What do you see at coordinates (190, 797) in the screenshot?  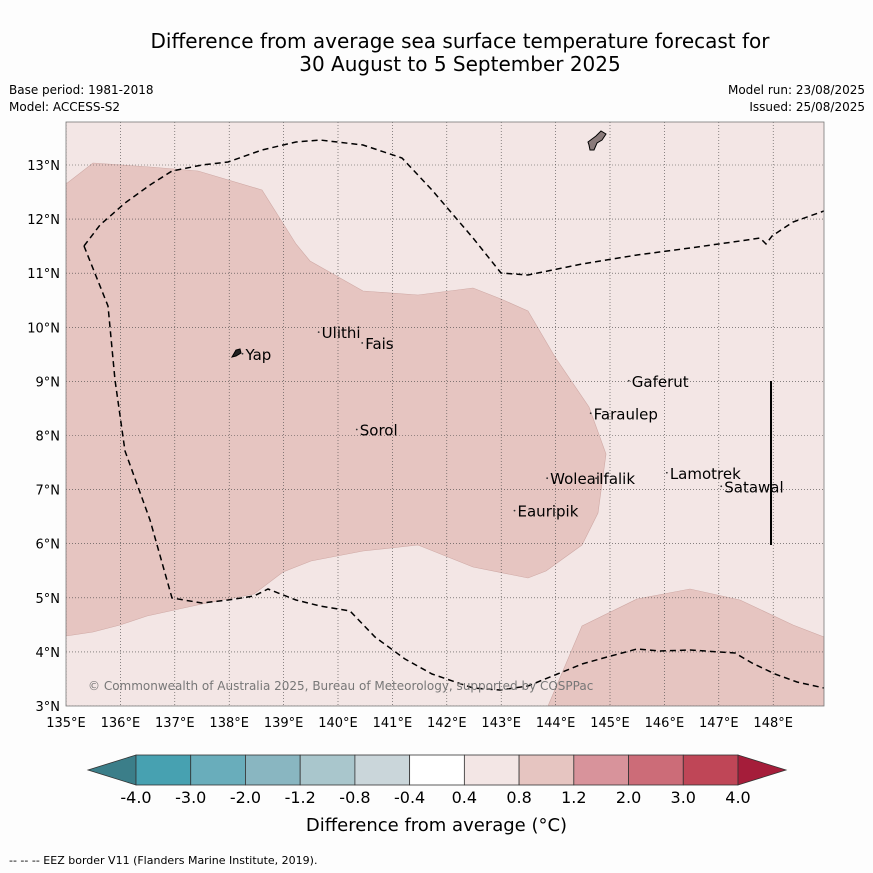 I see `colorbar-tick-label: -3.0` at bounding box center [190, 797].